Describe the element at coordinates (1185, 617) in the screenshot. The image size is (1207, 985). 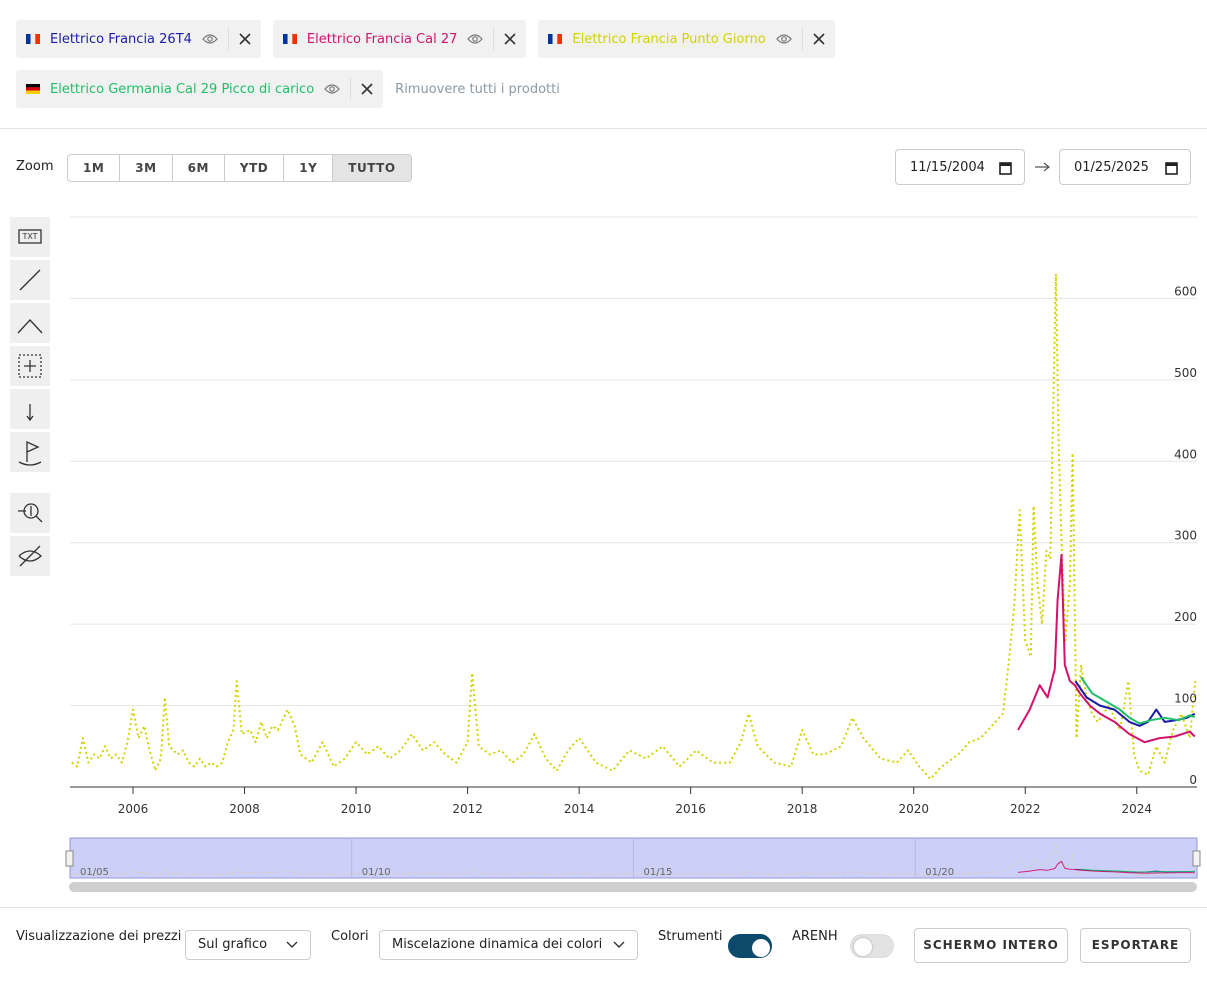
I see `y-tick-label: 200` at that location.